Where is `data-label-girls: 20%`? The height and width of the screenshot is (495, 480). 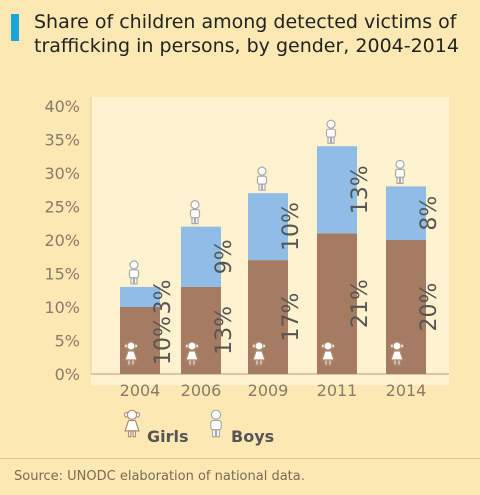 data-label-girls: 20% is located at coordinates (429, 307).